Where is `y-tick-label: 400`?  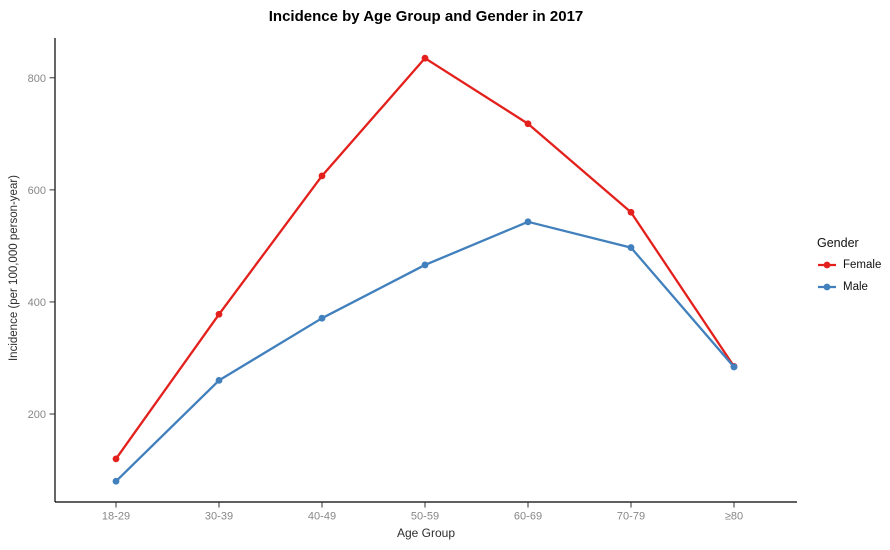
y-tick-label: 400 is located at coordinates (37, 303).